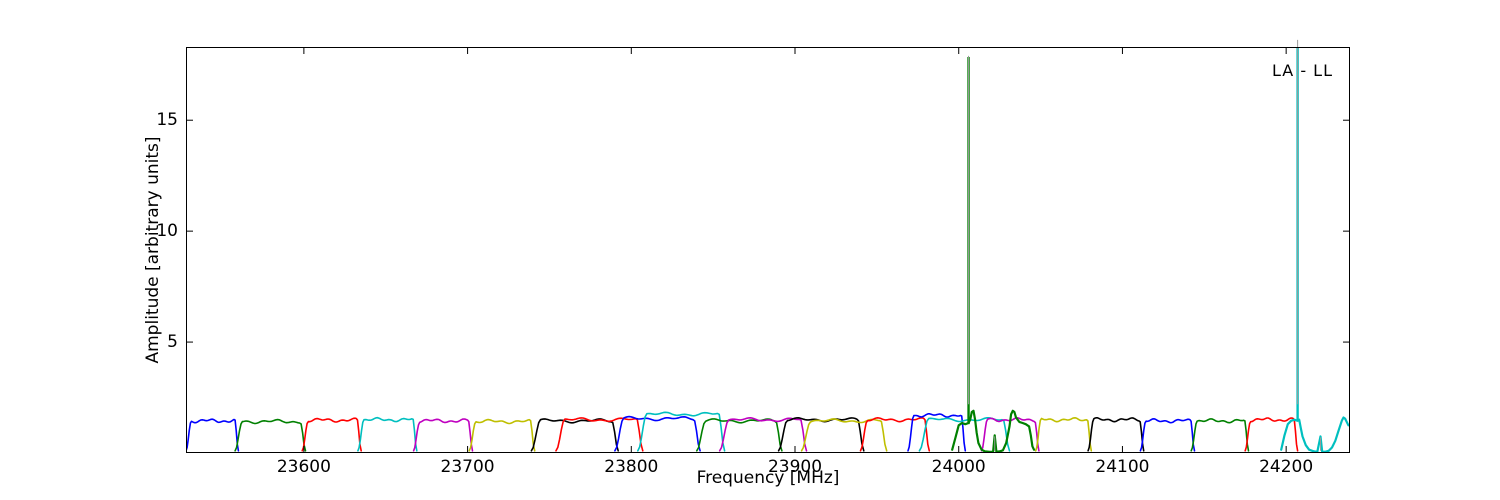 This screenshot has width=1500, height=500. Describe the element at coordinates (1286, 467) in the screenshot. I see `x-tick-label: 24200` at that location.